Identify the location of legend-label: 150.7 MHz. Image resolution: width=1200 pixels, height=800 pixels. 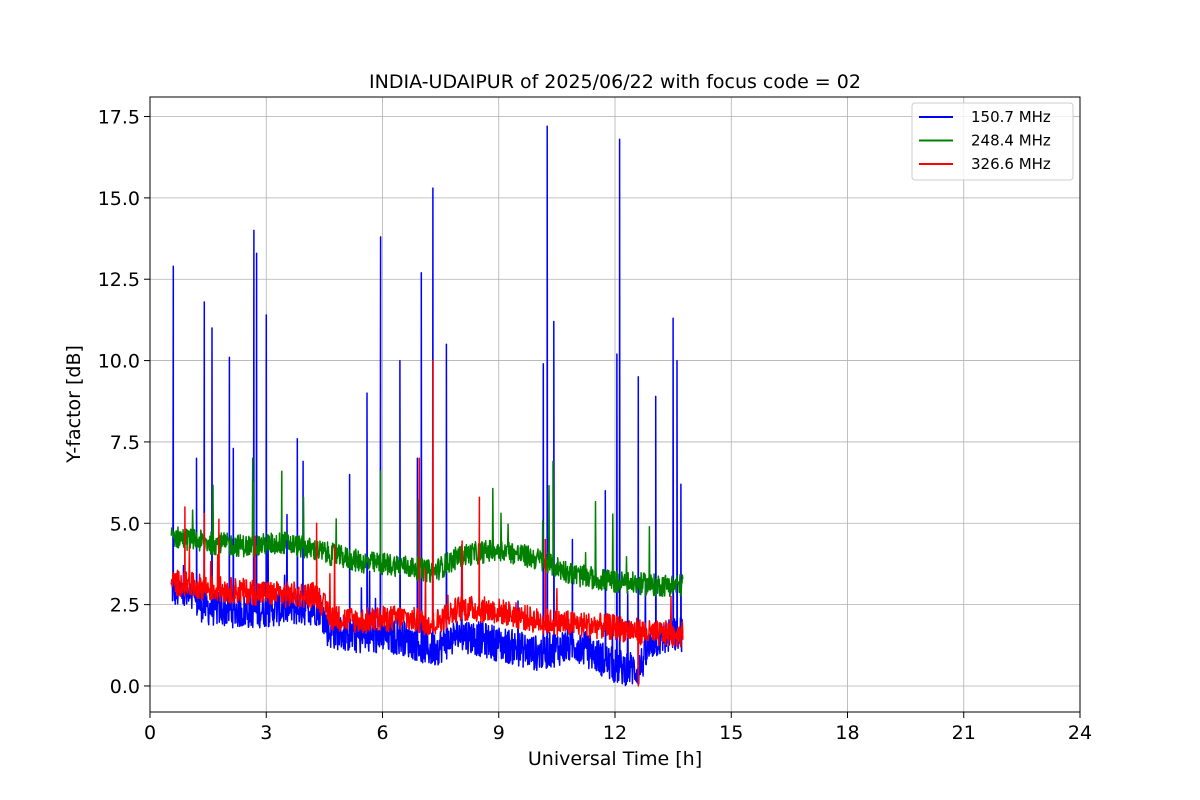
(1011, 117).